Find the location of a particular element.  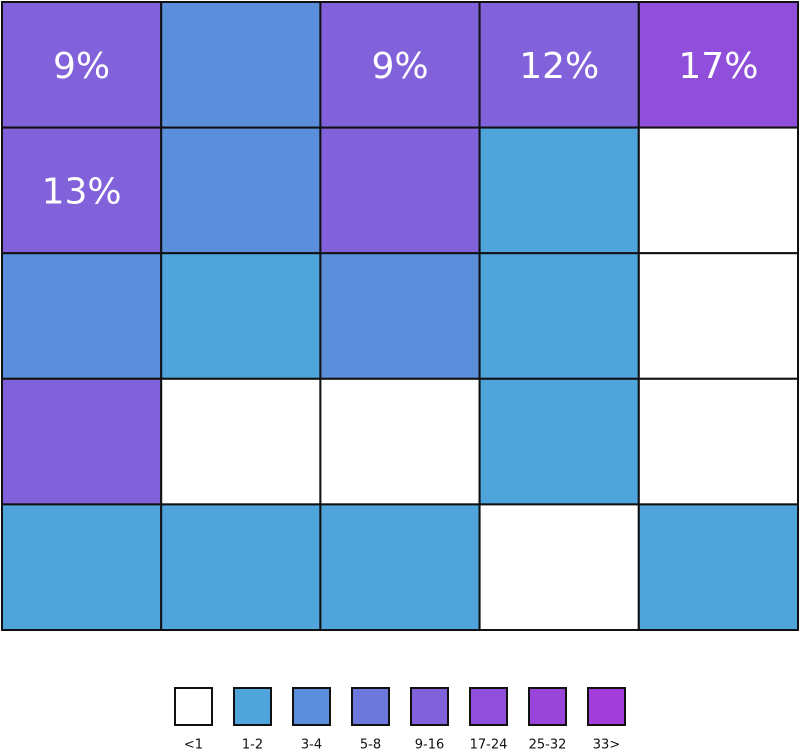

legend-label: 9-16 is located at coordinates (430, 745).